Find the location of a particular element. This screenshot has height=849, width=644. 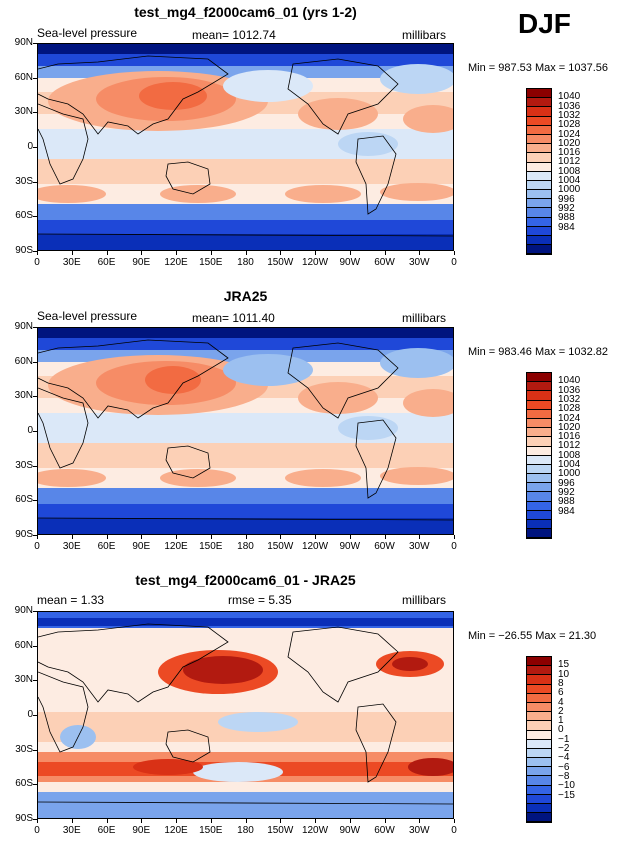

colorbar-label: 8 is located at coordinates (561, 683).